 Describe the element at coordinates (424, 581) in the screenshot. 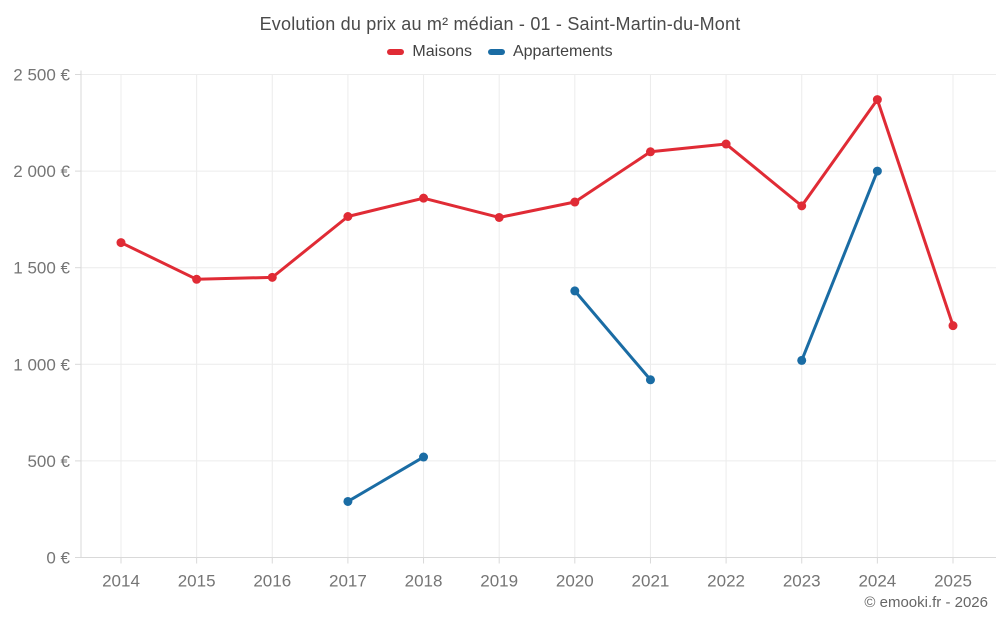

I see `x-tick-label: 2018` at that location.